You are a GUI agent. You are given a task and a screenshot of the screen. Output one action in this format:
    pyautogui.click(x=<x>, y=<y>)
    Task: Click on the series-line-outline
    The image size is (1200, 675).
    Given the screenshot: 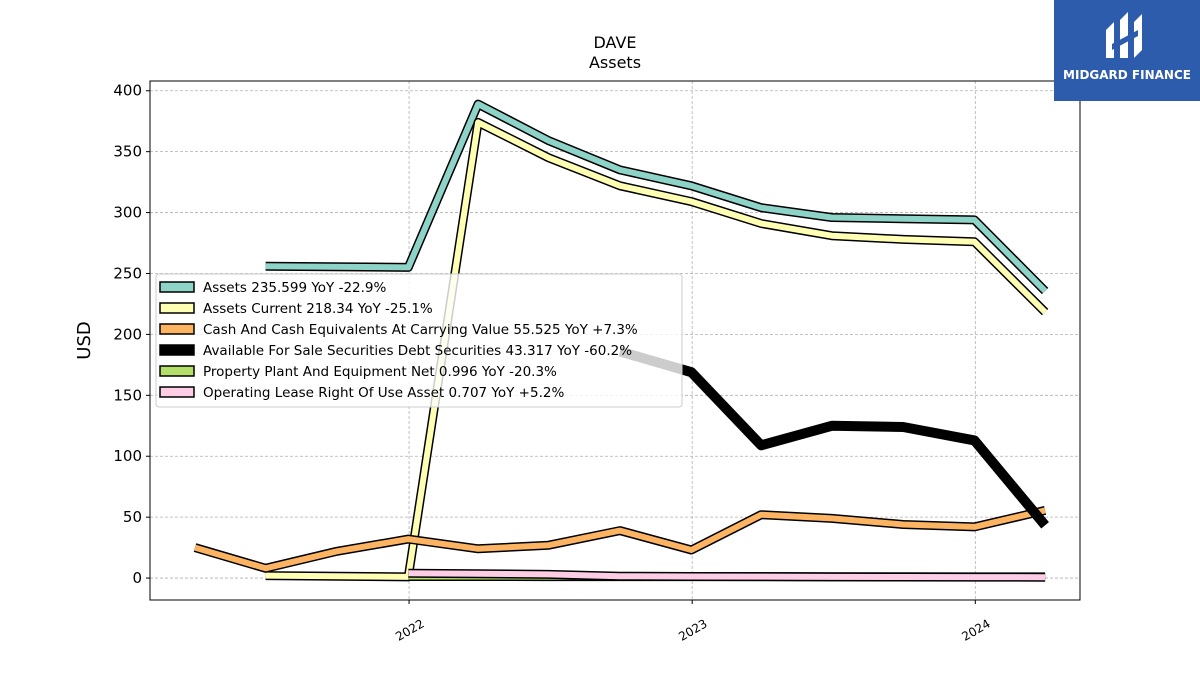 What is the action you would take?
    pyautogui.click(x=620, y=539)
    